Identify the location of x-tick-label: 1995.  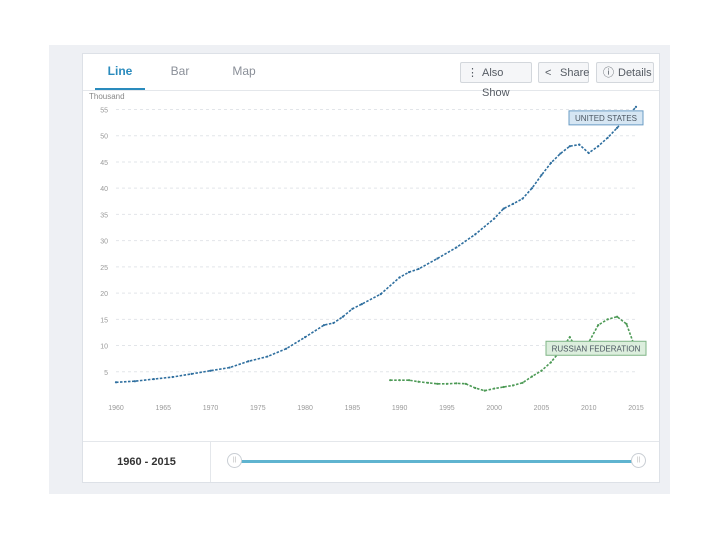
(447, 408).